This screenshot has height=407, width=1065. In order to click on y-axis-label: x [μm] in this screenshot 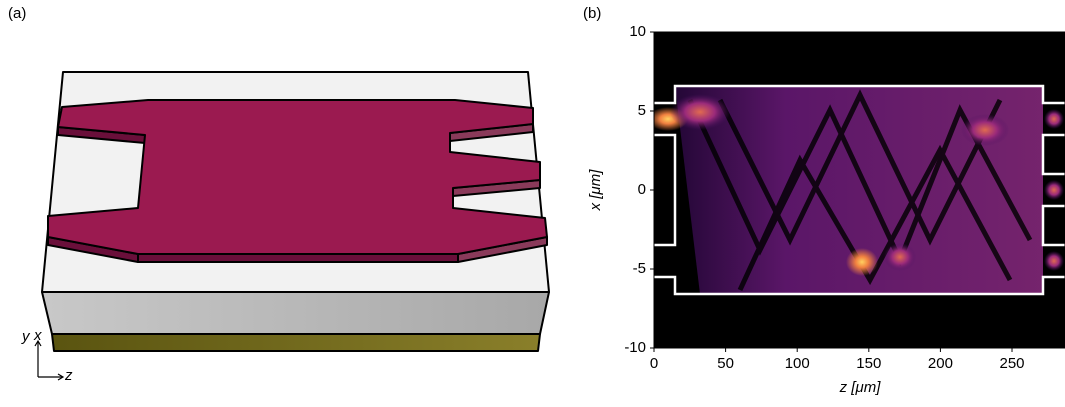, I will do `click(595, 190)`.